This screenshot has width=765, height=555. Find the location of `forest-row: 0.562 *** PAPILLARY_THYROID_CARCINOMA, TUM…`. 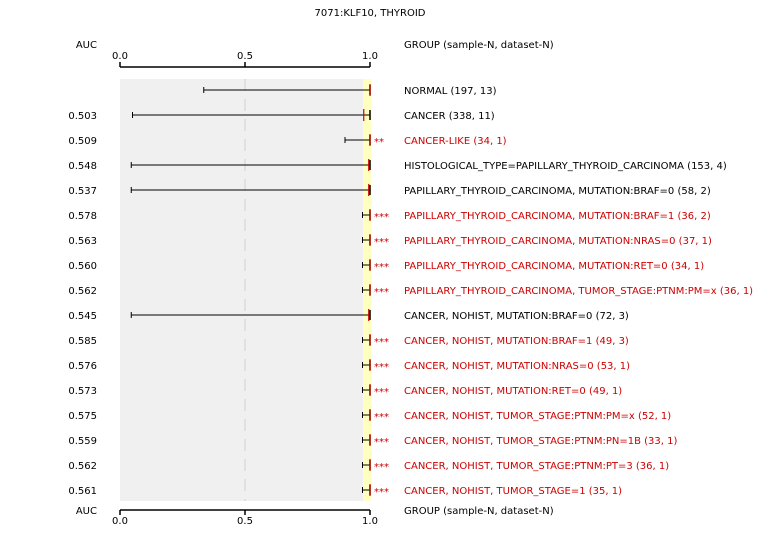

forest-row: 0.562 *** PAPILLARY_THYROID_CARCINOMA, TUM… is located at coordinates (410, 291).